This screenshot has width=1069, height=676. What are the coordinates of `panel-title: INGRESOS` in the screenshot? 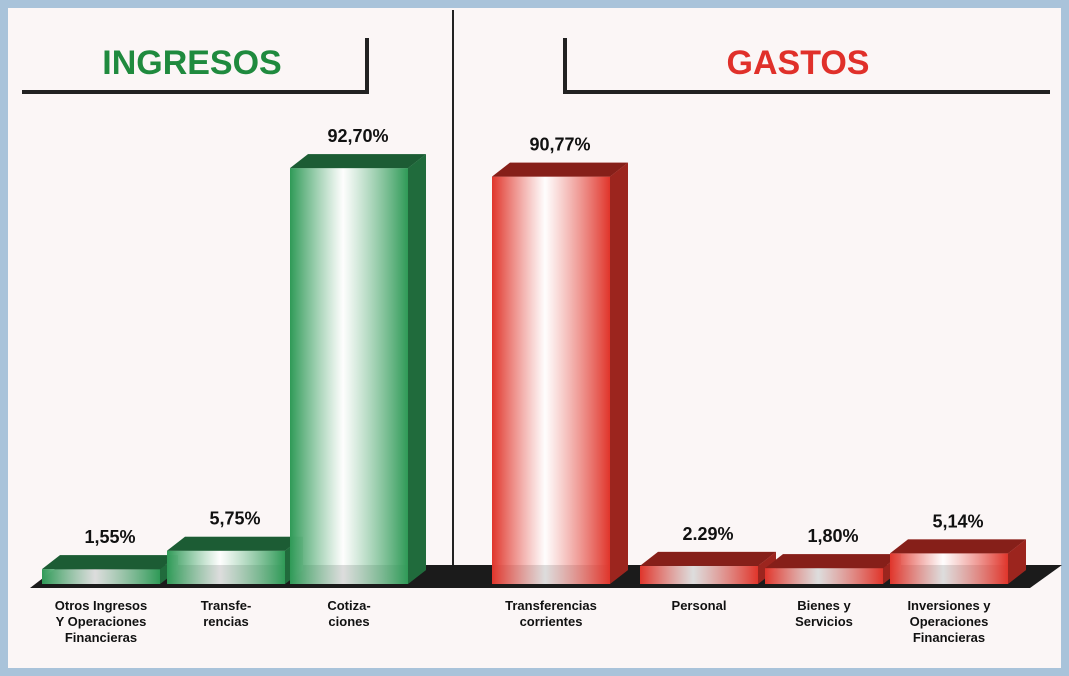 It's located at (191, 63).